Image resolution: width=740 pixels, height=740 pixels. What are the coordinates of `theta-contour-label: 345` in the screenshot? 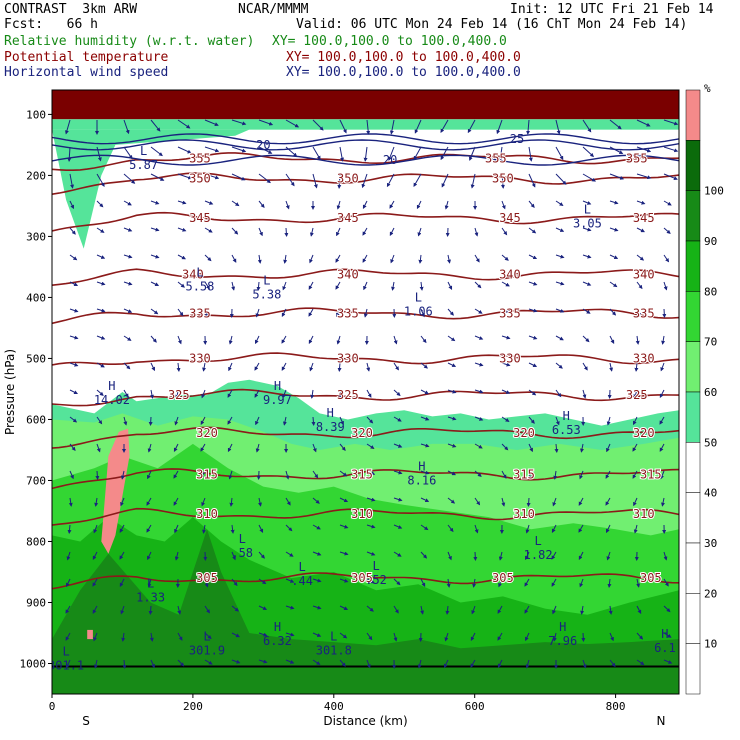 It's located at (348, 218).